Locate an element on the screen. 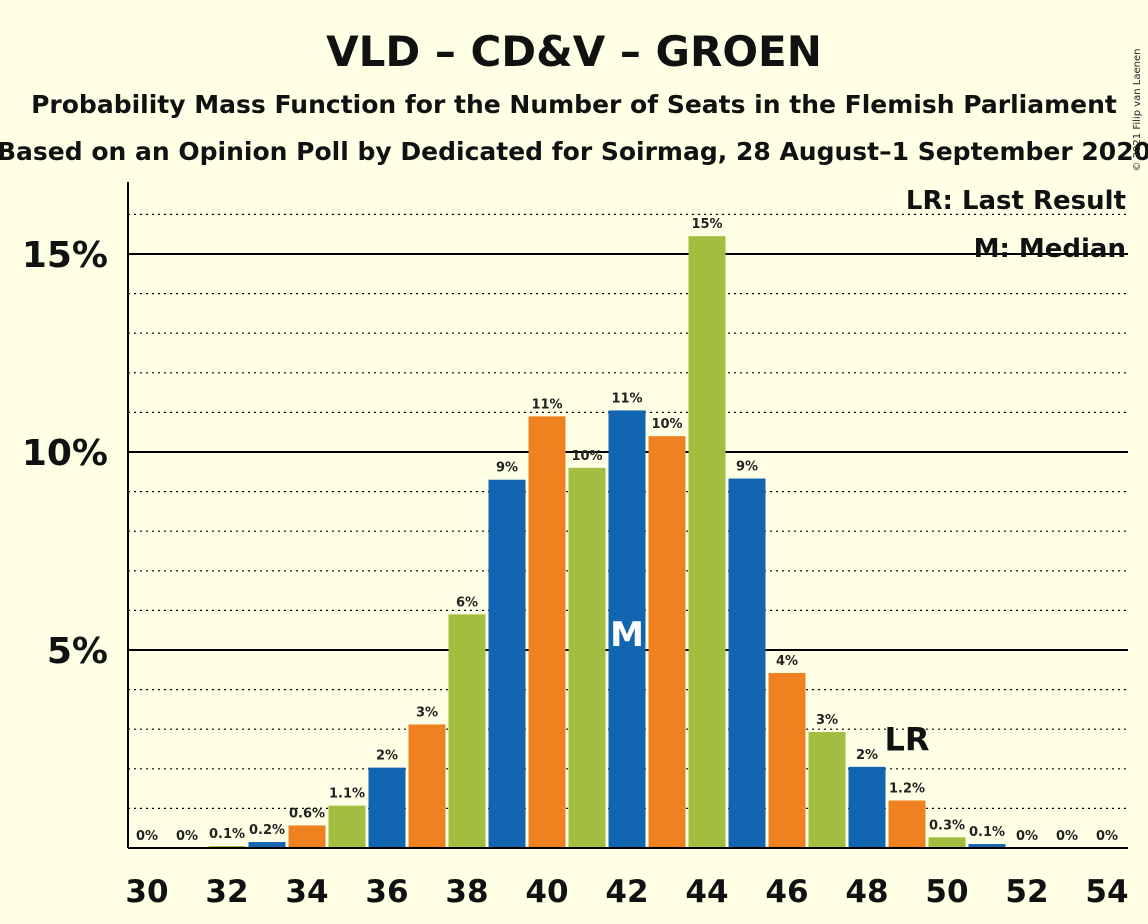  bar-label: 0.3% is located at coordinates (947, 825).